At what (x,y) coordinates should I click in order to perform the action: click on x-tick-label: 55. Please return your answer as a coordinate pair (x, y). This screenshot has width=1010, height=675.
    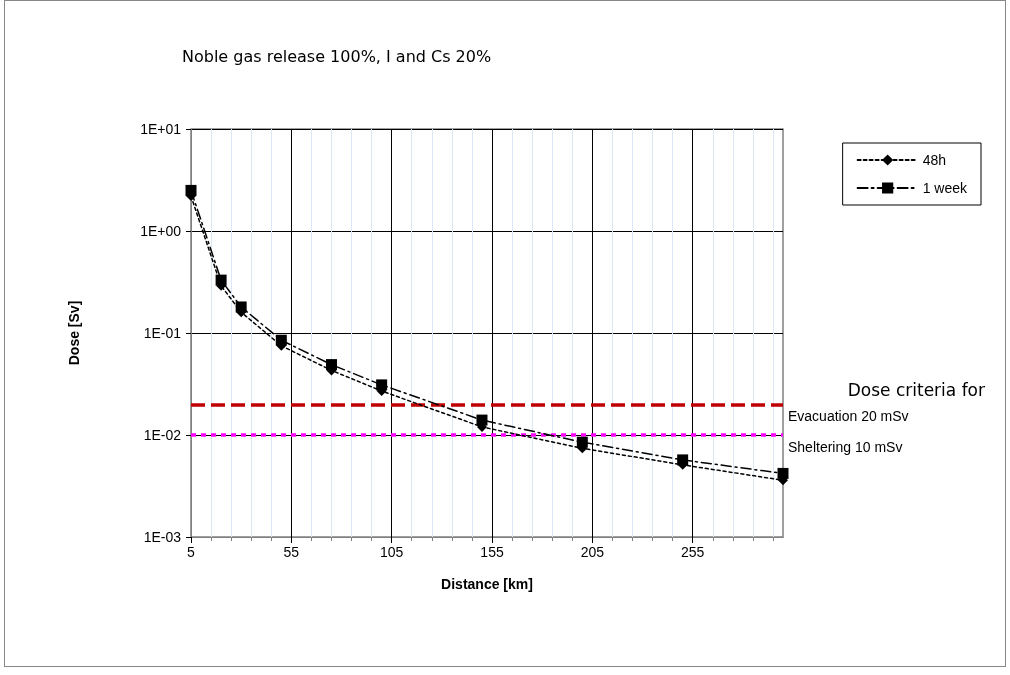
    Looking at the image, I should click on (291, 552).